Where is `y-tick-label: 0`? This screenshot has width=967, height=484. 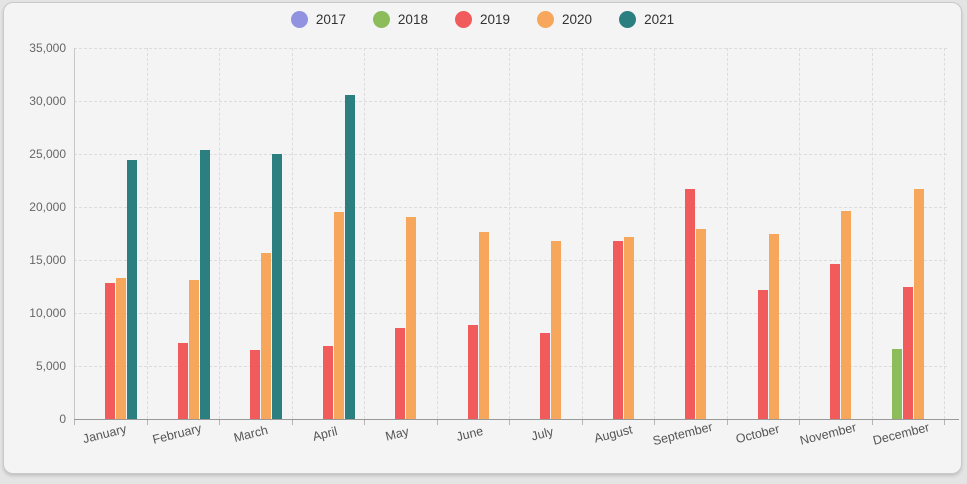 y-tick-label: 0 is located at coordinates (62, 419).